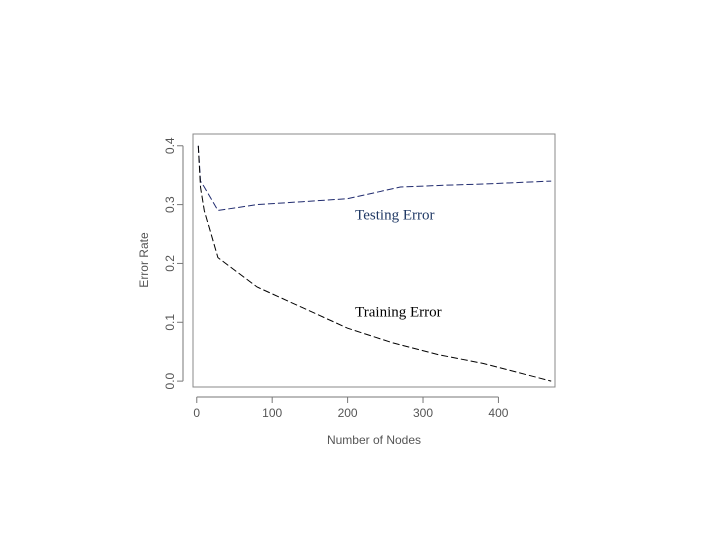 The width and height of the screenshot is (720, 540). Describe the element at coordinates (423, 413) in the screenshot. I see `x-tick-label: 300` at that location.